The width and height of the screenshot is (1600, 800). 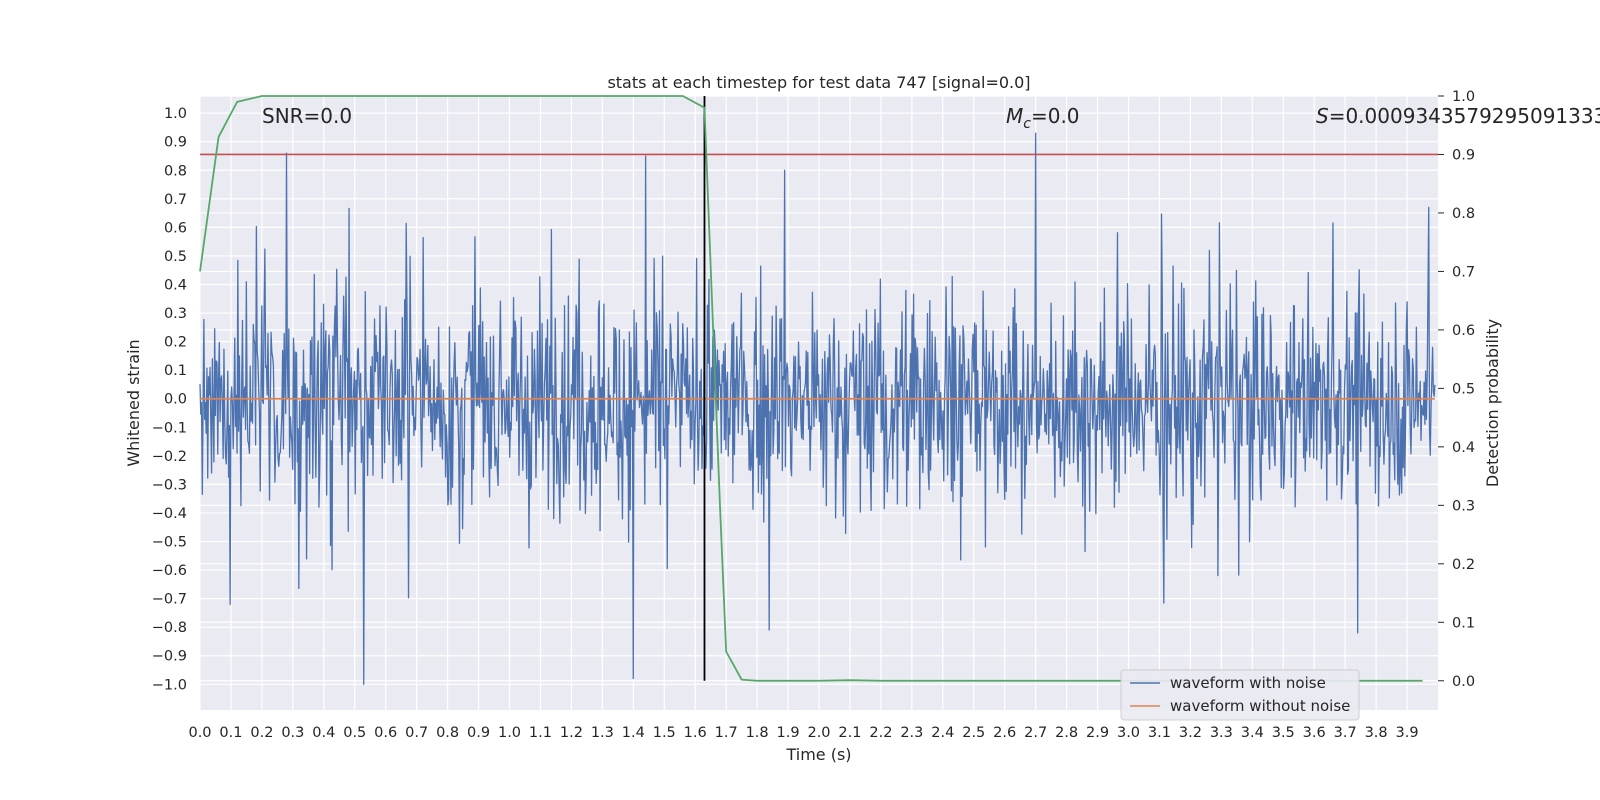 What do you see at coordinates (169, 685) in the screenshot?
I see `y-tick-label: −1.0` at bounding box center [169, 685].